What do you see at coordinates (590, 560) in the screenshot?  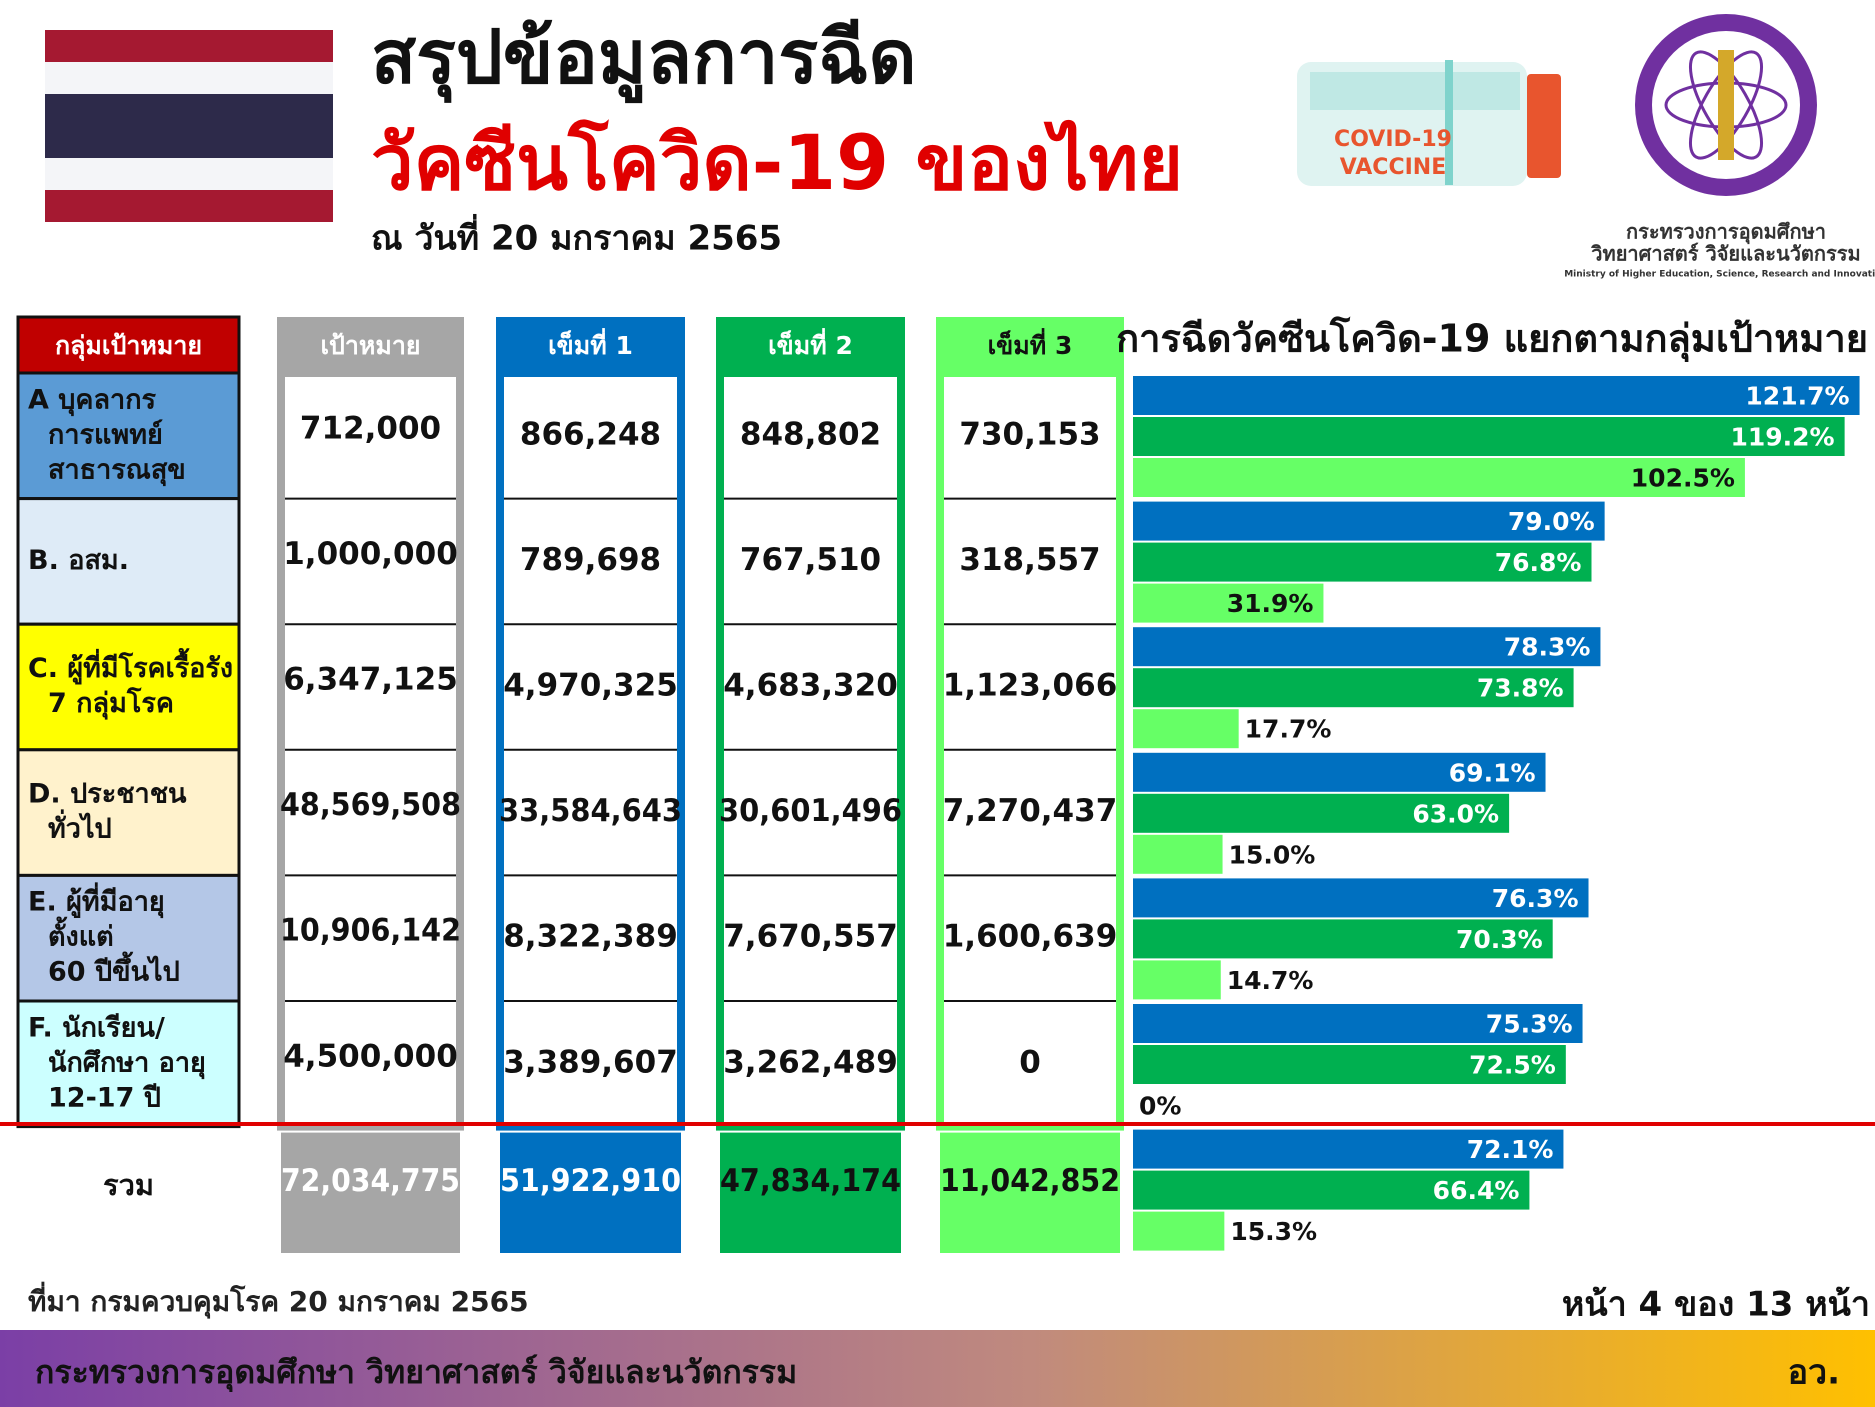 I see `cell-value: 789,698` at bounding box center [590, 560].